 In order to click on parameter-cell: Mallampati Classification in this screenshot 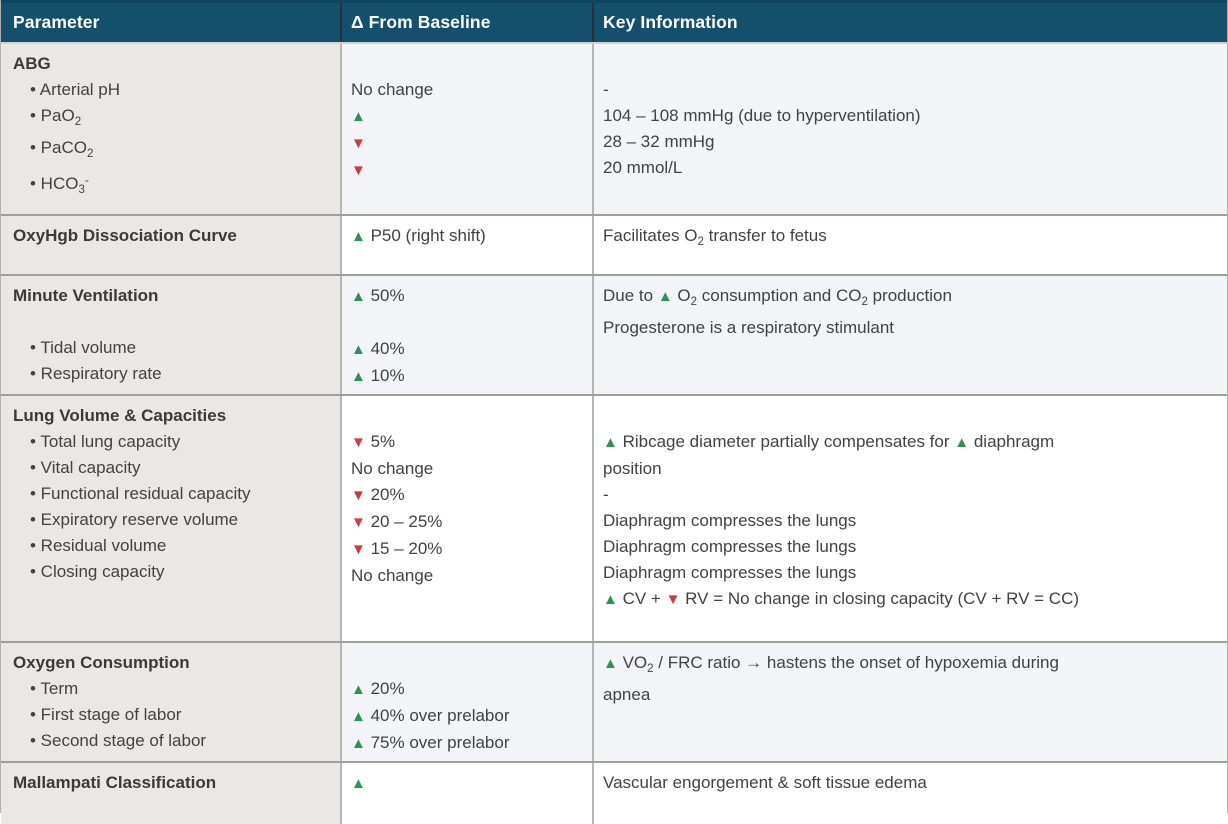, I will do `click(170, 793)`.